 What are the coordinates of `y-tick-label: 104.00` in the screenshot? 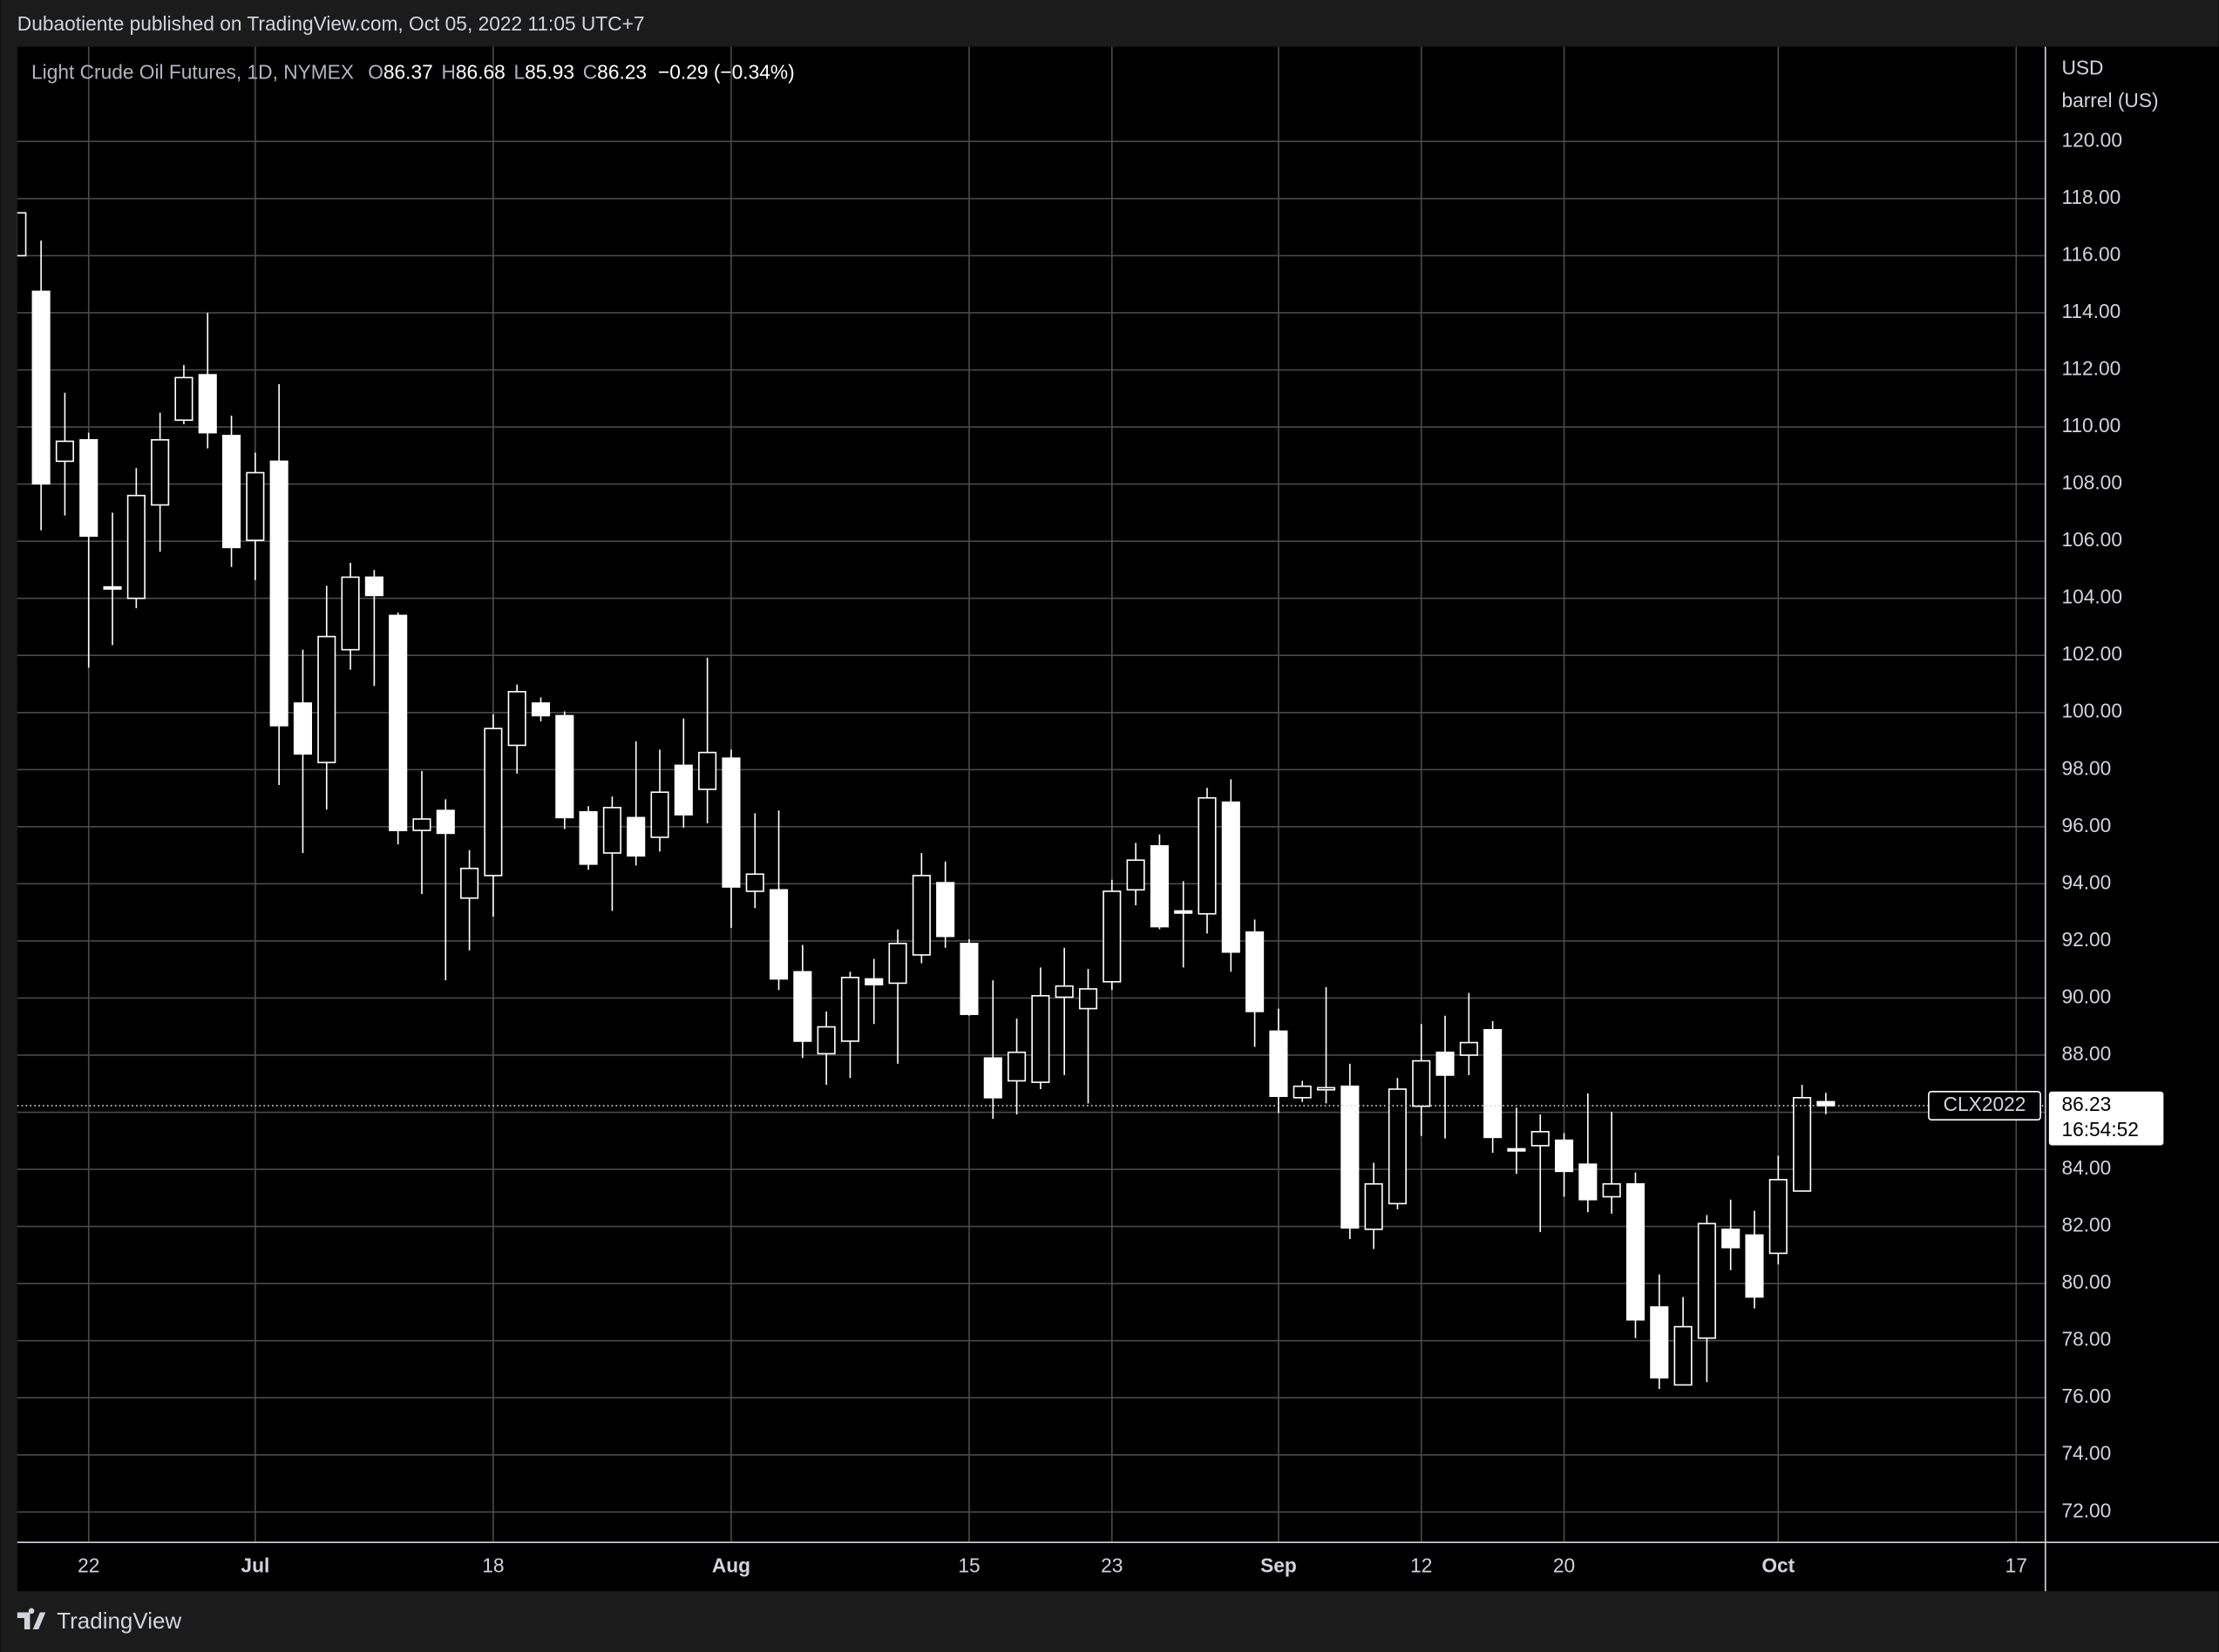 It's located at (2091, 597).